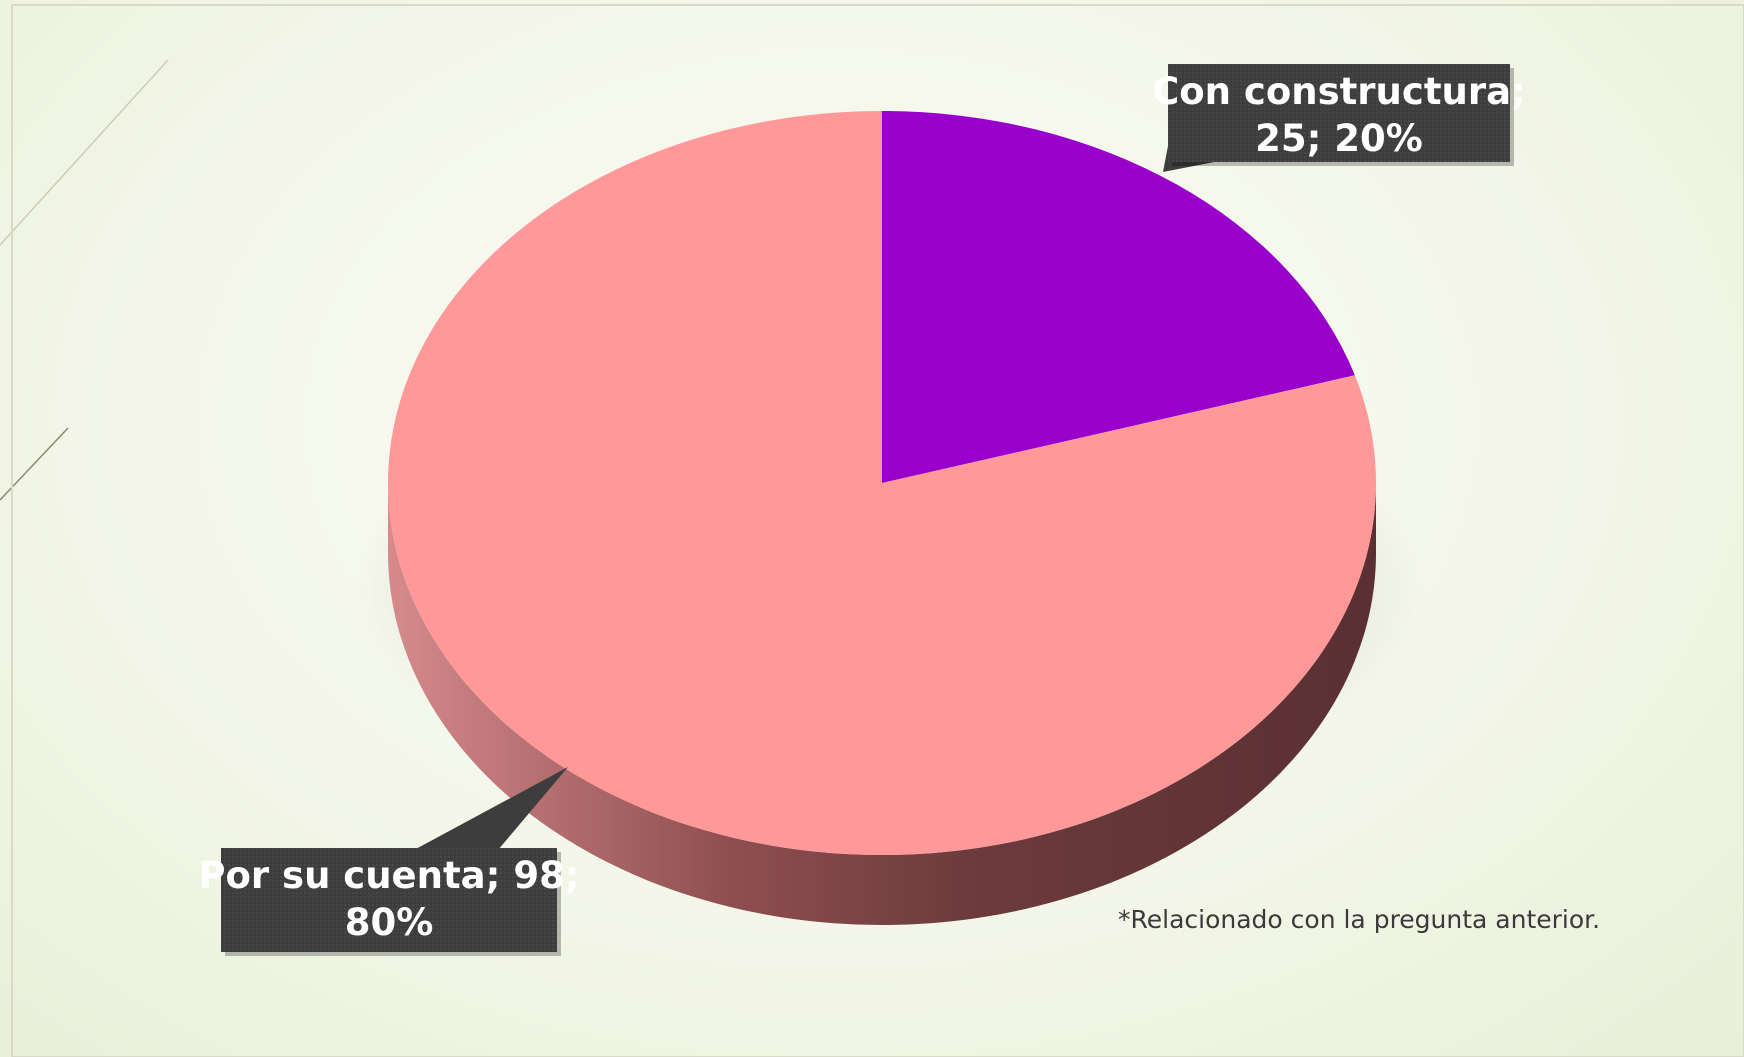 This screenshot has height=1057, width=1744. What do you see at coordinates (1118, 297) in the screenshot?
I see `pie-slice-con-constructura` at bounding box center [1118, 297].